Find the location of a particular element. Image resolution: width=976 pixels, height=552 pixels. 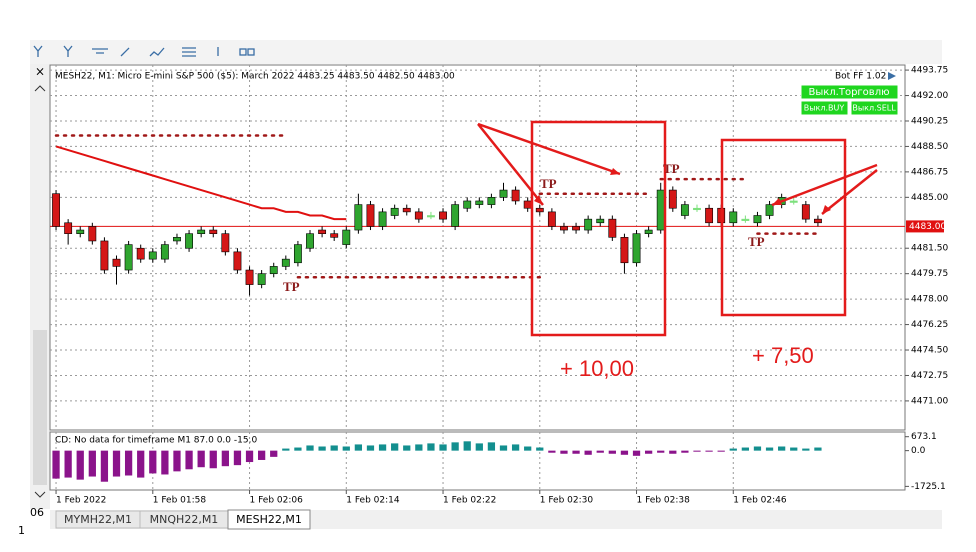

trade-toggle-label: Выкл.Торговлю is located at coordinates (848, 92).